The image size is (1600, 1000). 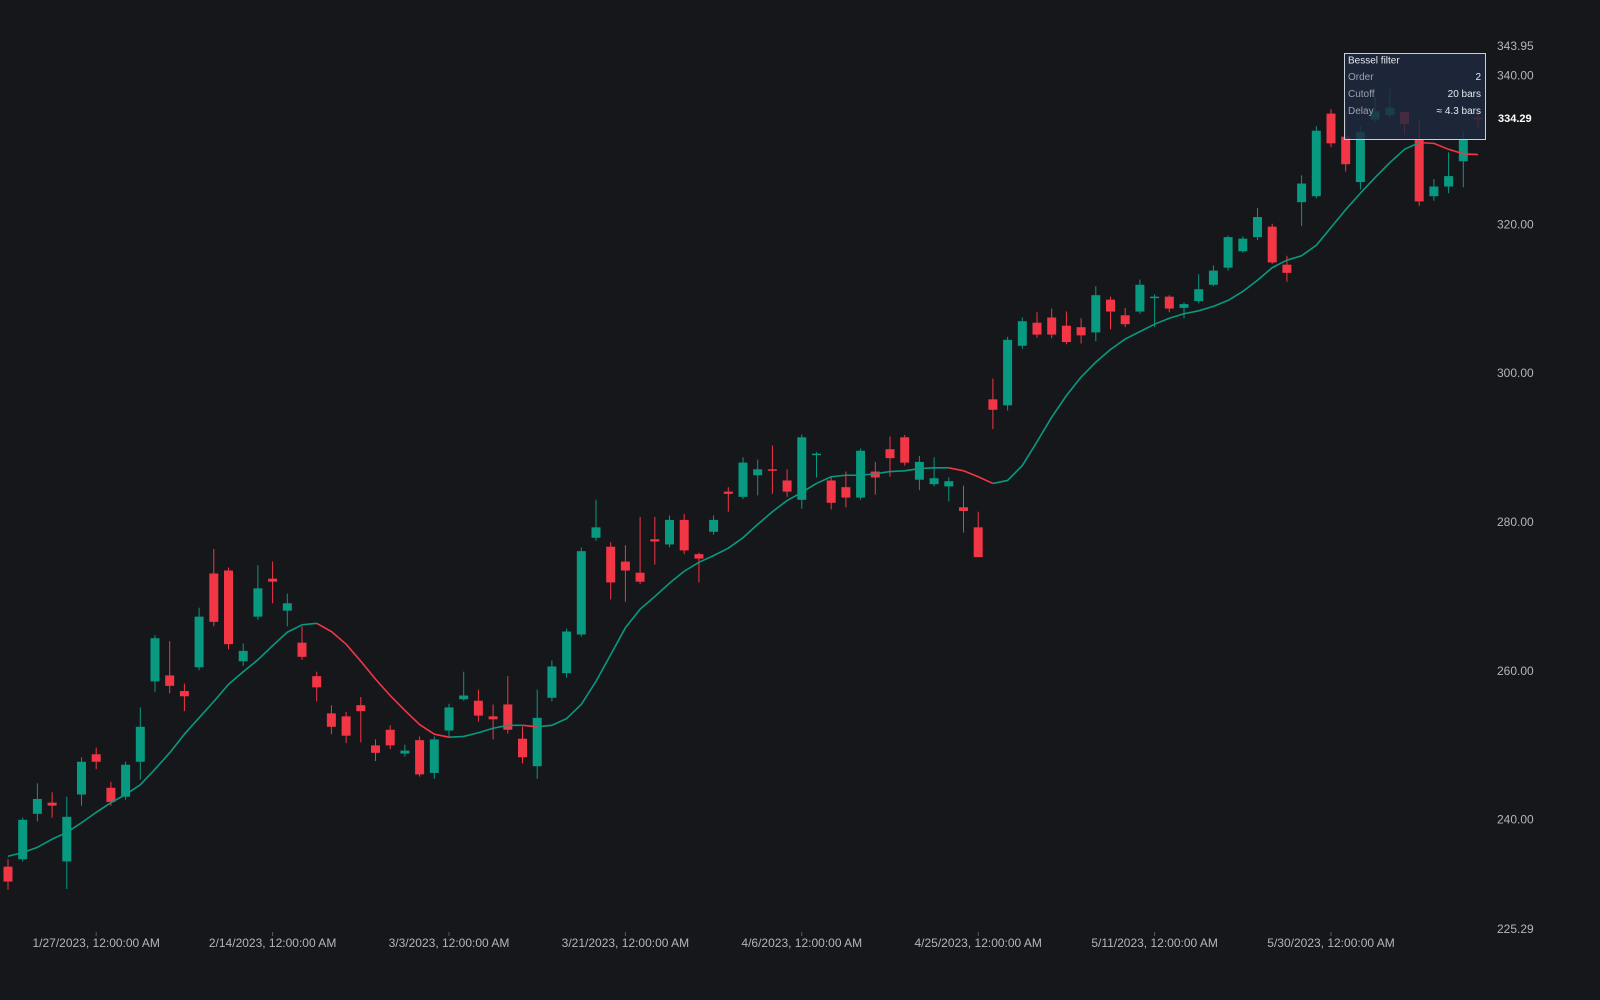 I want to click on y-axis-max: 343.95, so click(x=1515, y=46).